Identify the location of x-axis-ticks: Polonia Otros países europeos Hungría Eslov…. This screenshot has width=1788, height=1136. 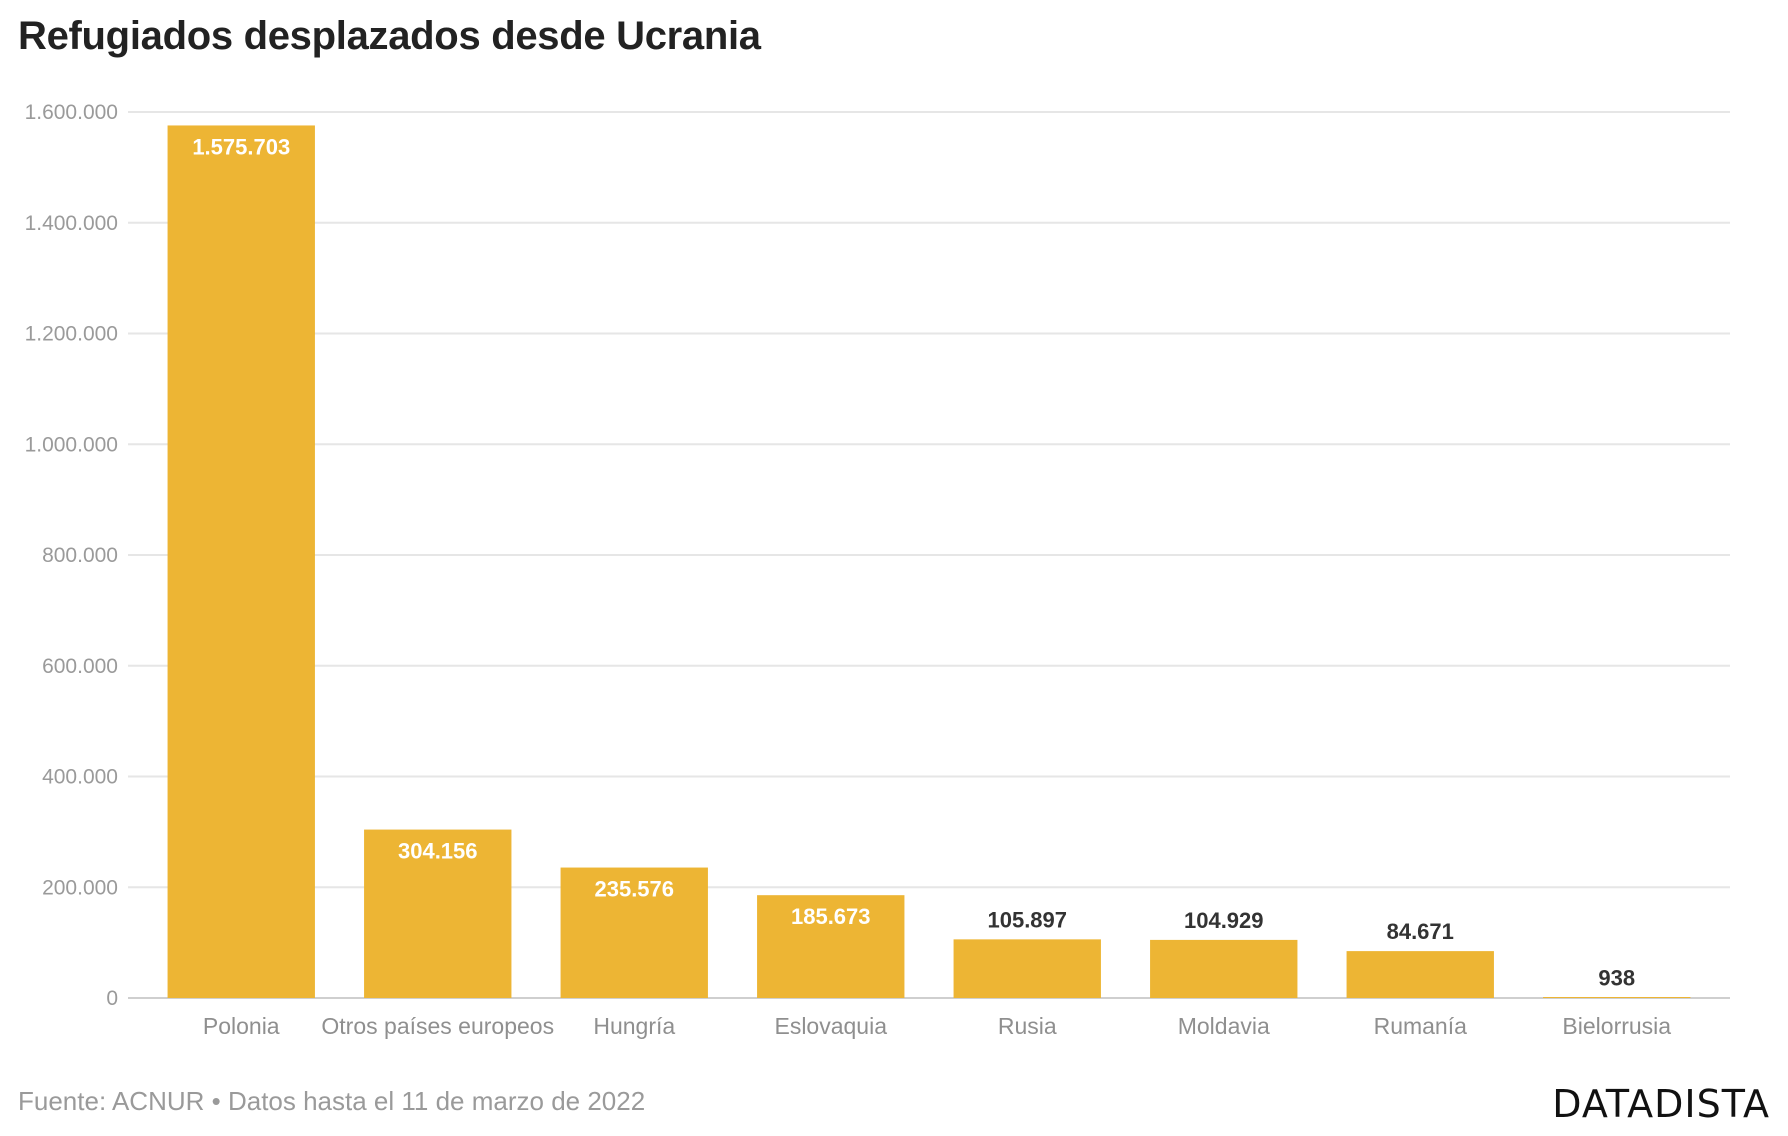
(937, 1026).